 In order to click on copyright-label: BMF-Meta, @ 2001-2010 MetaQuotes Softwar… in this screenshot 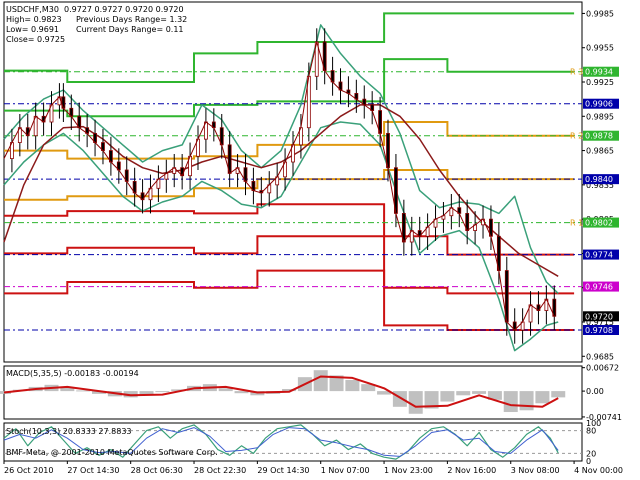, I will do `click(112, 452)`.